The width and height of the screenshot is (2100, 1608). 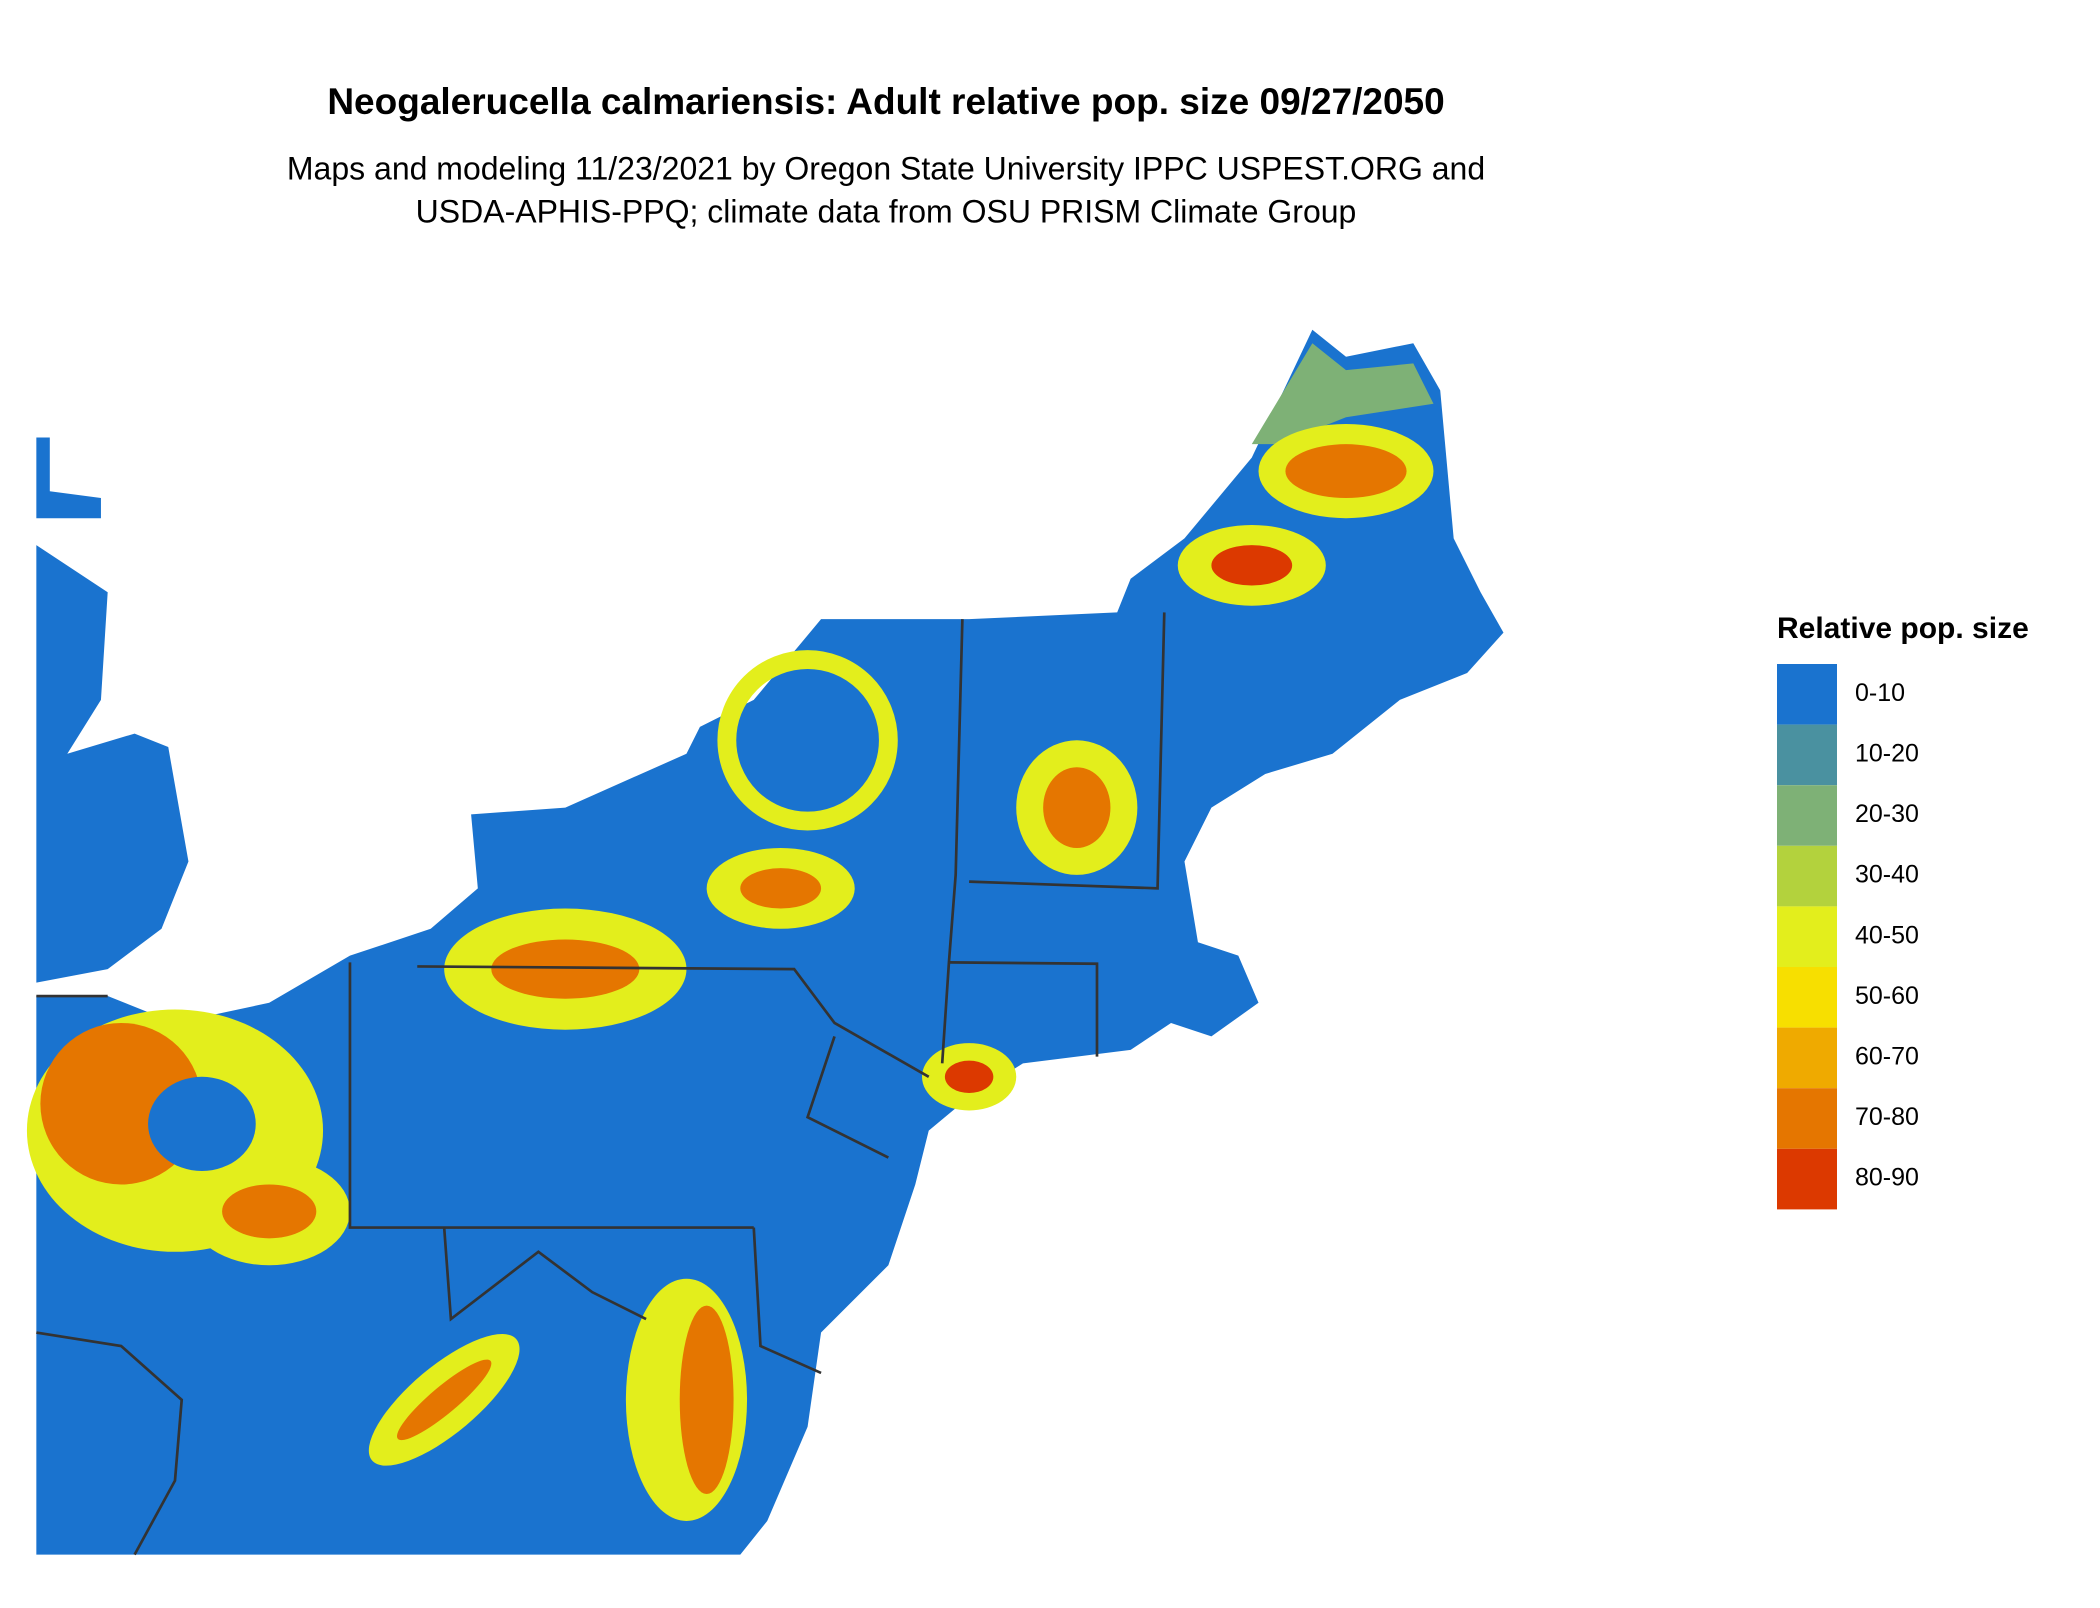 I want to click on legend-label: 80-90, so click(x=1887, y=1178).